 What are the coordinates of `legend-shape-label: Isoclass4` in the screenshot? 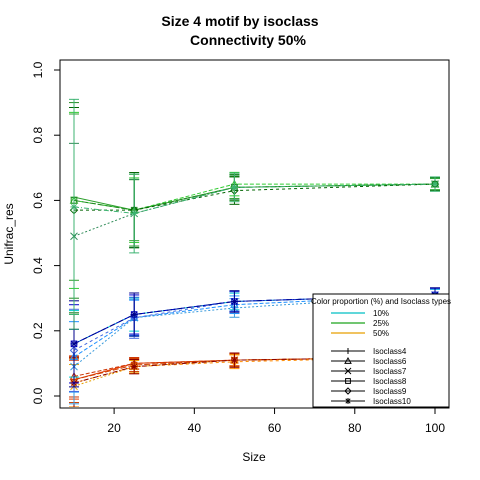 It's located at (390, 351).